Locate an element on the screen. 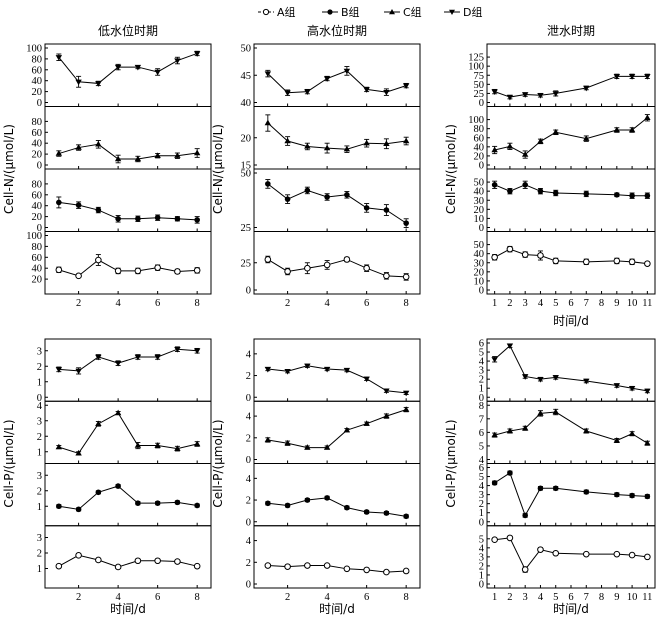 This screenshot has height=622, width=665. y-tick-label: 8 is located at coordinates (481, 406).